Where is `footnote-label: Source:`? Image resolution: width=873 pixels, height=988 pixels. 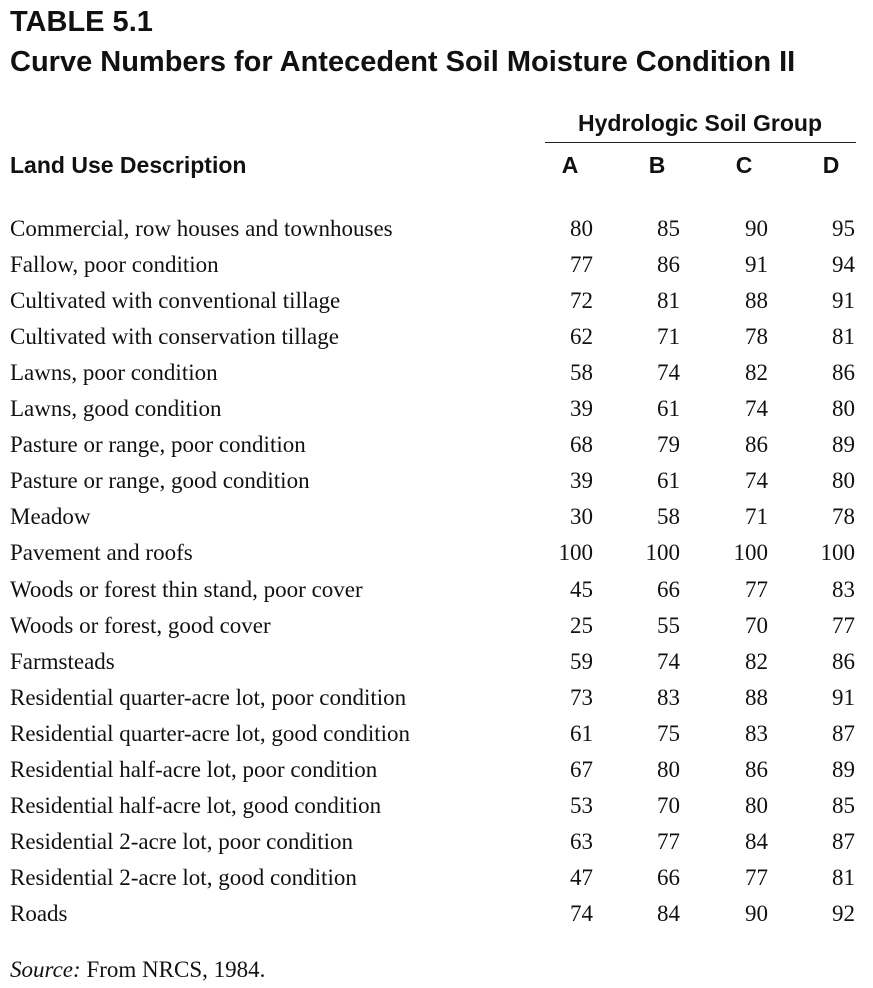 footnote-label: Source: is located at coordinates (45, 969).